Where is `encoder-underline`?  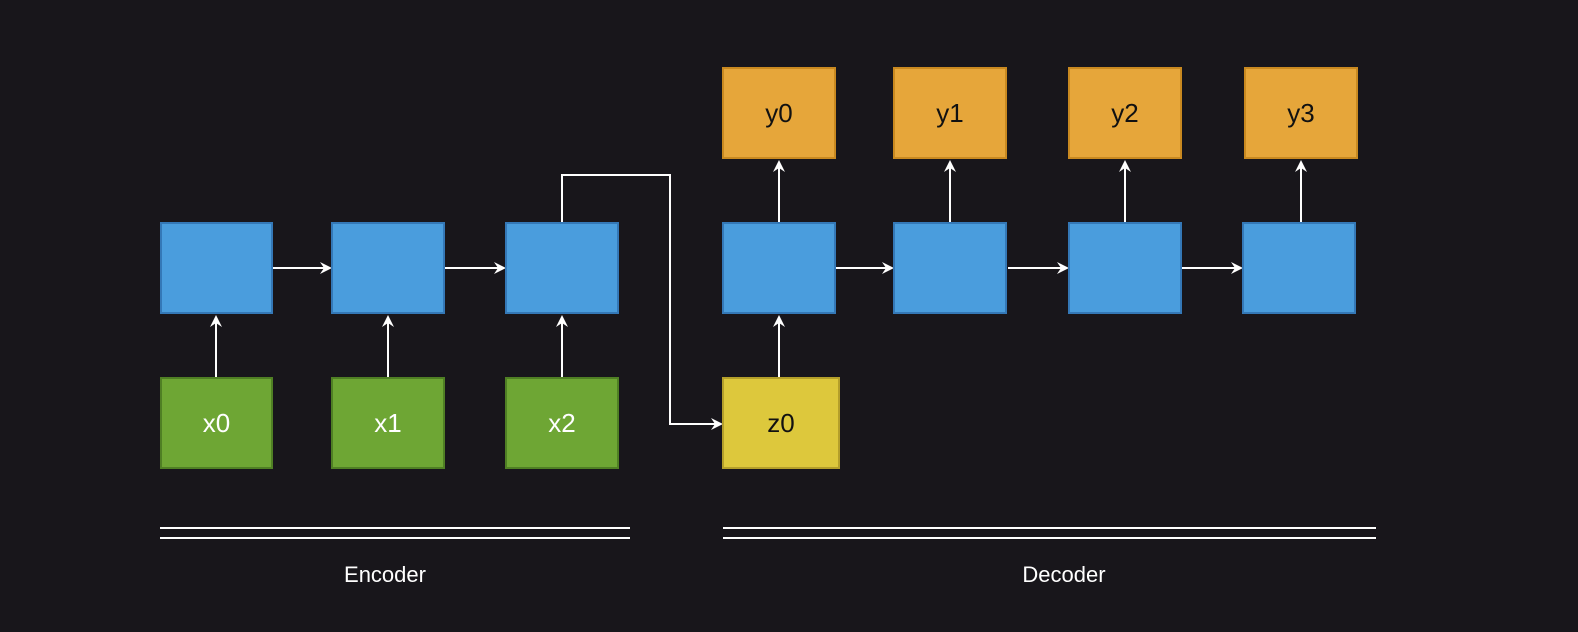
encoder-underline is located at coordinates (395, 533).